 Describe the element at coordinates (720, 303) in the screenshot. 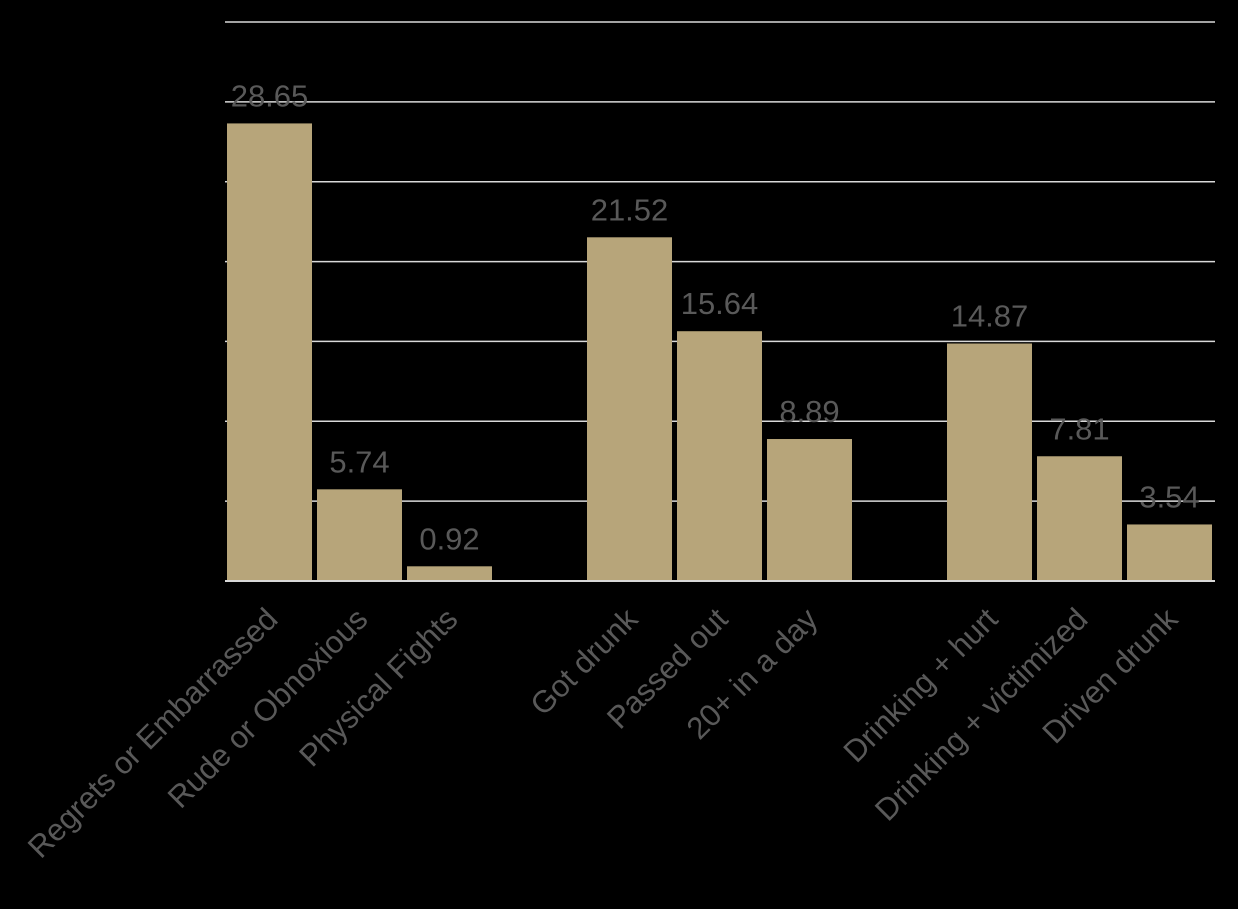

I see `data-label: 15.64` at that location.